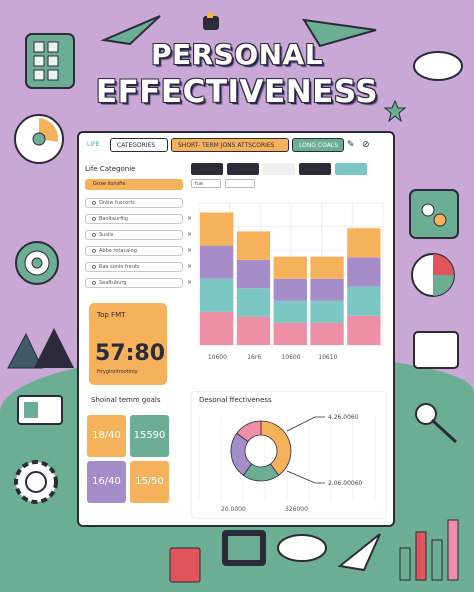  Describe the element at coordinates (134, 203) in the screenshot. I see `sidebar-item: Onbw fuscorts` at that location.